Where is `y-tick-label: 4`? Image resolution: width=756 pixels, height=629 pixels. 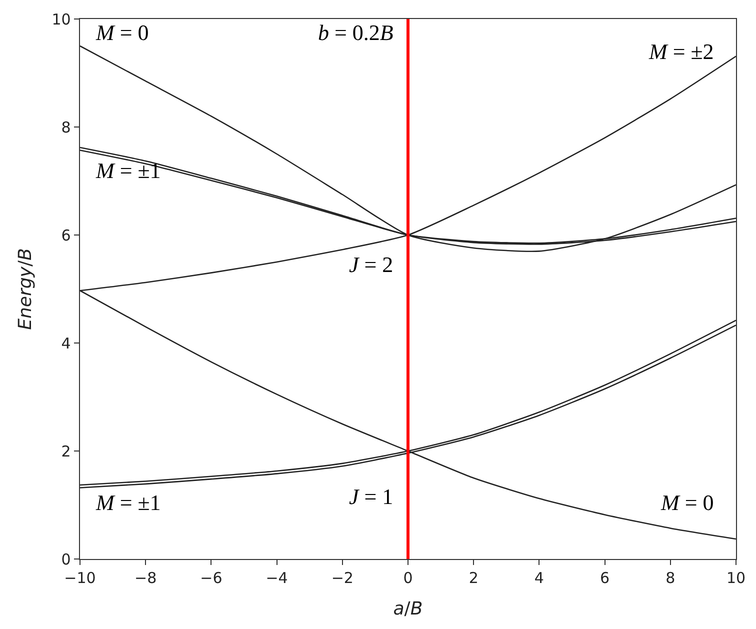
y-tick-label: 4 is located at coordinates (66, 343).